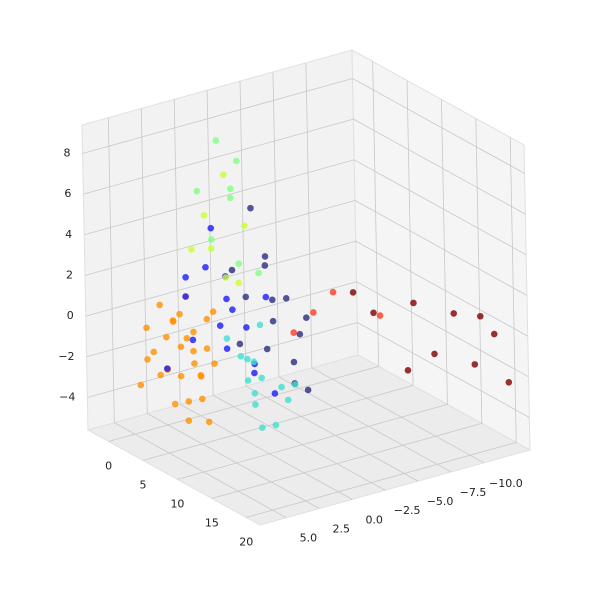  I want to click on tick-label: 15, so click(212, 522).